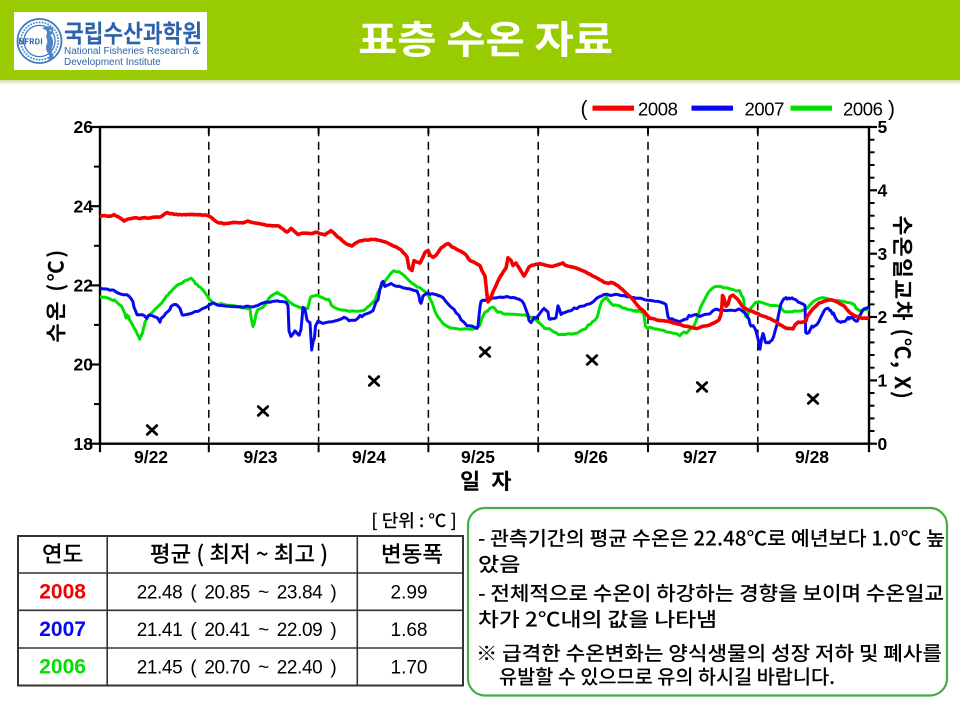 This screenshot has width=960, height=720. What do you see at coordinates (700, 457) in the screenshot?
I see `svg-text: 9/27` at bounding box center [700, 457].